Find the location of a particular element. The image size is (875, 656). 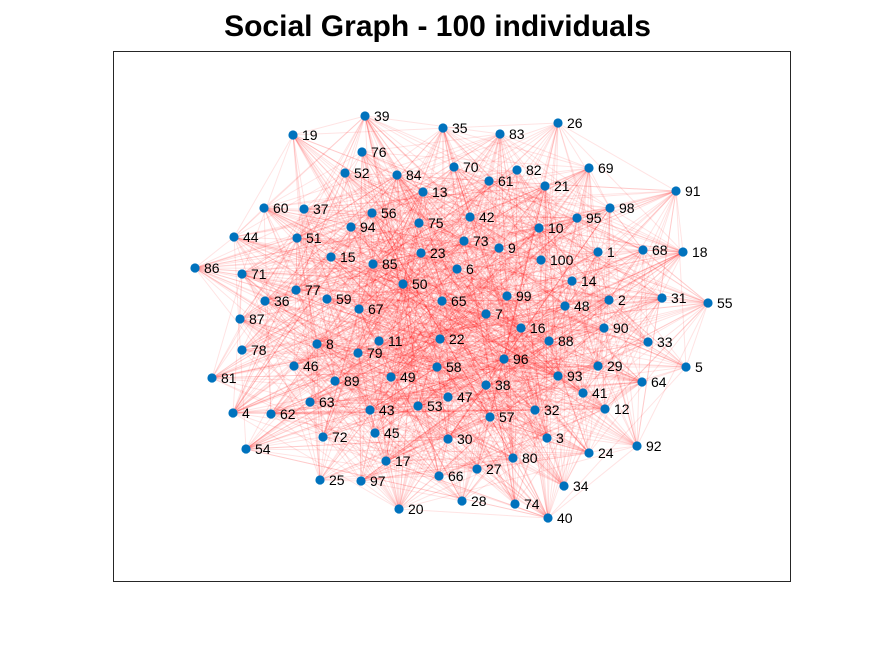

node-label-42: 42 is located at coordinates (487, 217).